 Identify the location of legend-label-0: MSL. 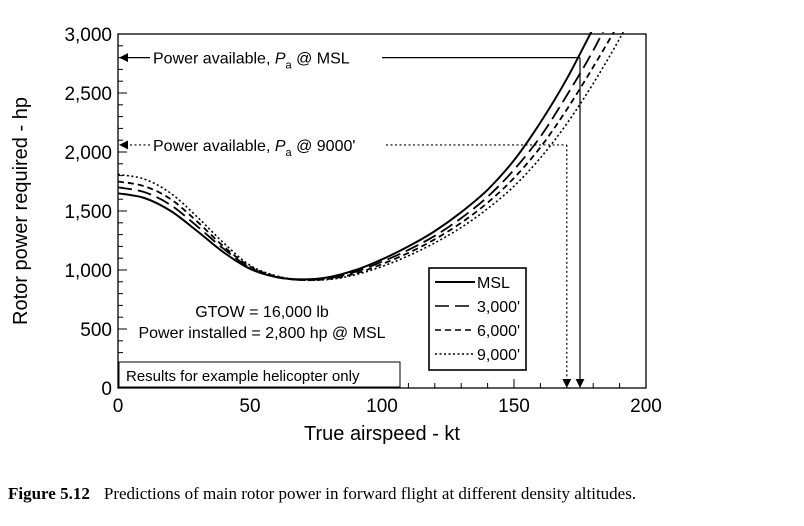
(493, 283).